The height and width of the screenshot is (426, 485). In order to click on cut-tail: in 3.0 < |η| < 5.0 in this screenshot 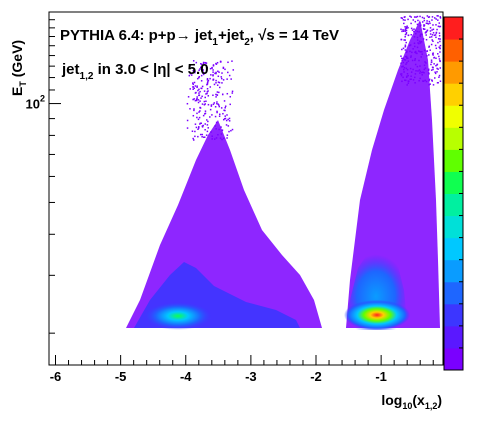, I will do `click(150, 69)`.